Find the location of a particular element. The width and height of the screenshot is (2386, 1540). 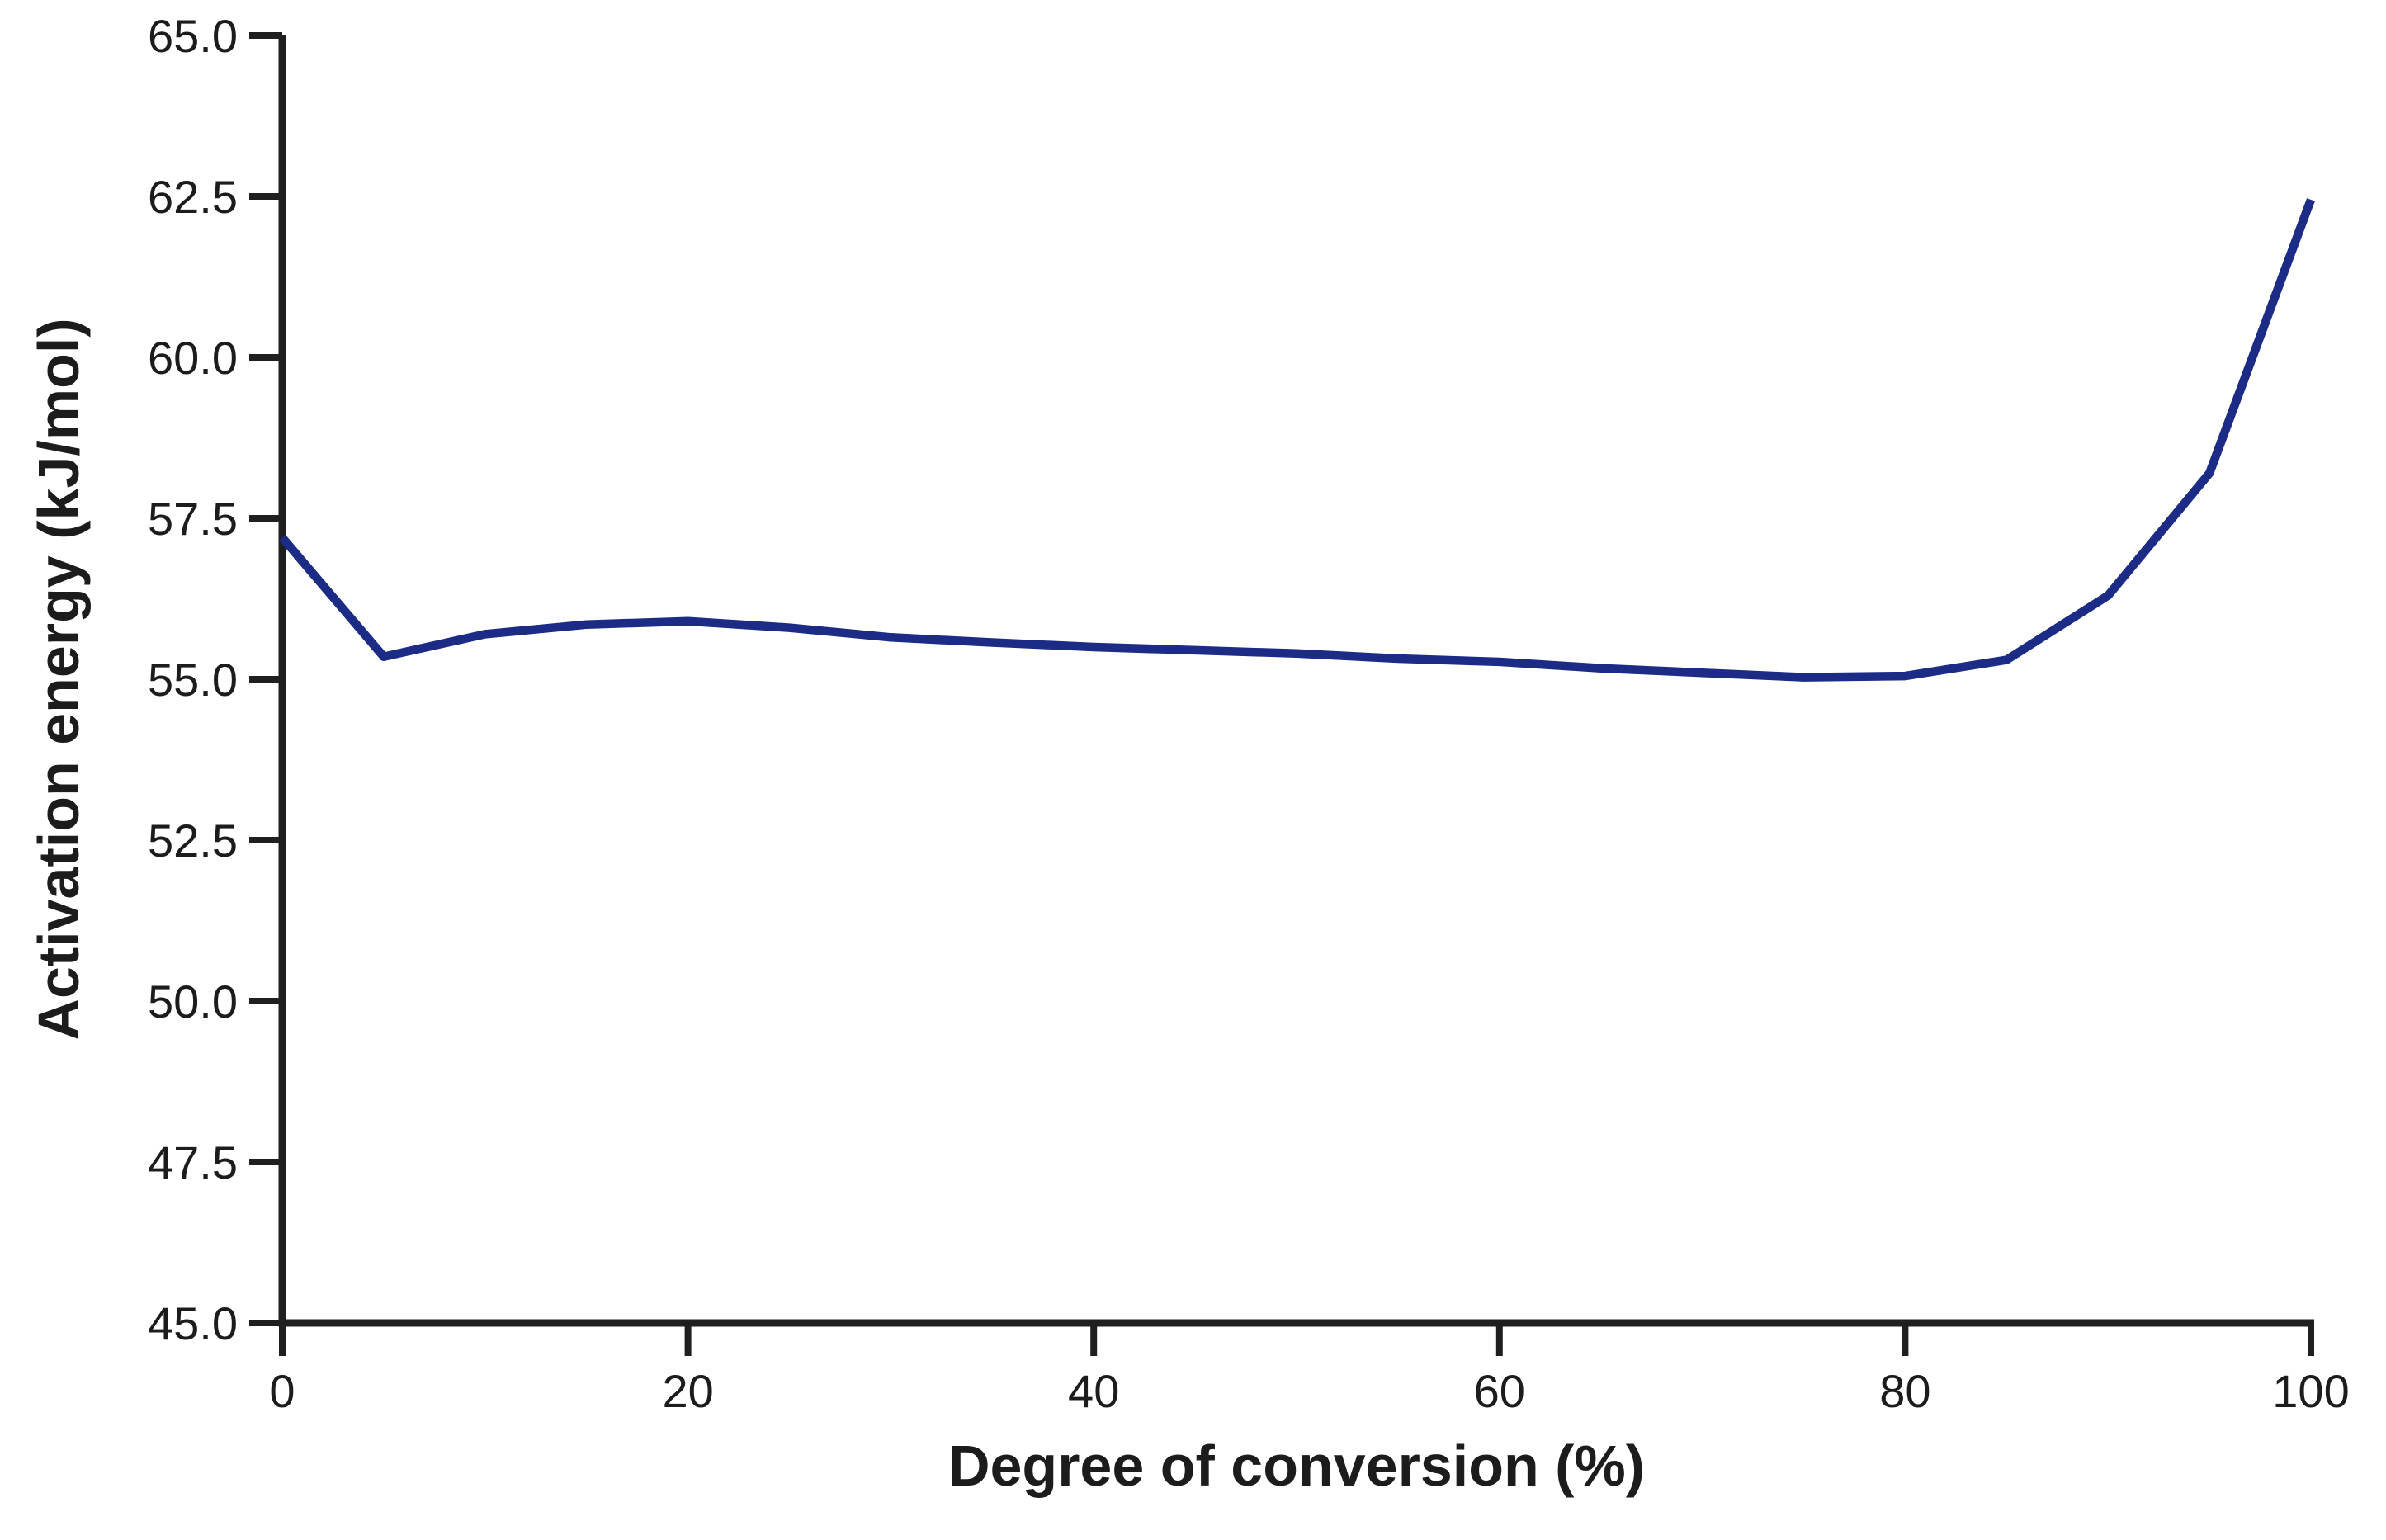

y-axis-title: Activation energy (kJ/mol) is located at coordinates (58, 679).